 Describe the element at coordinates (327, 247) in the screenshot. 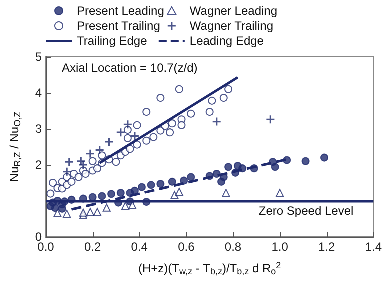

I see `x-tick-label: 1.2` at that location.